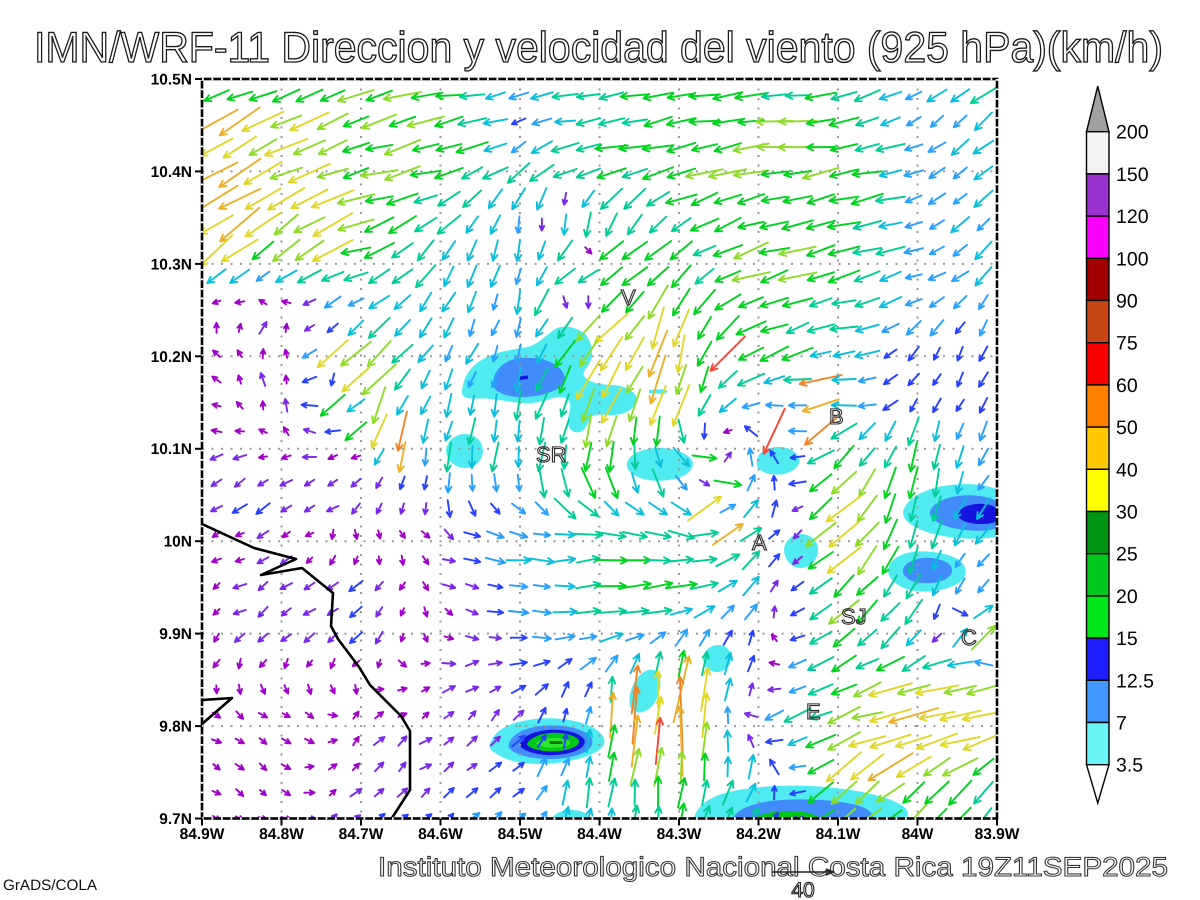 This screenshot has width=1200, height=900. I want to click on svg-text: 84.8W, so click(281, 834).